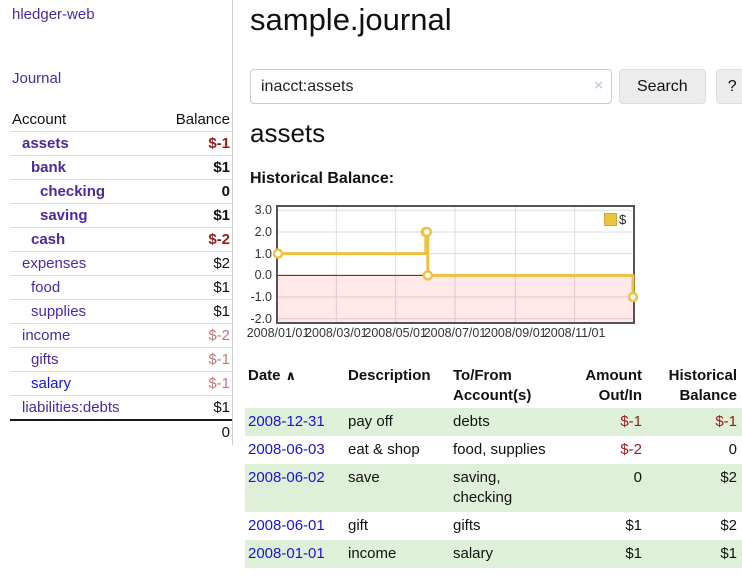 The width and height of the screenshot is (742, 582). I want to click on accounts-table-header: Account Balance, so click(121, 119).